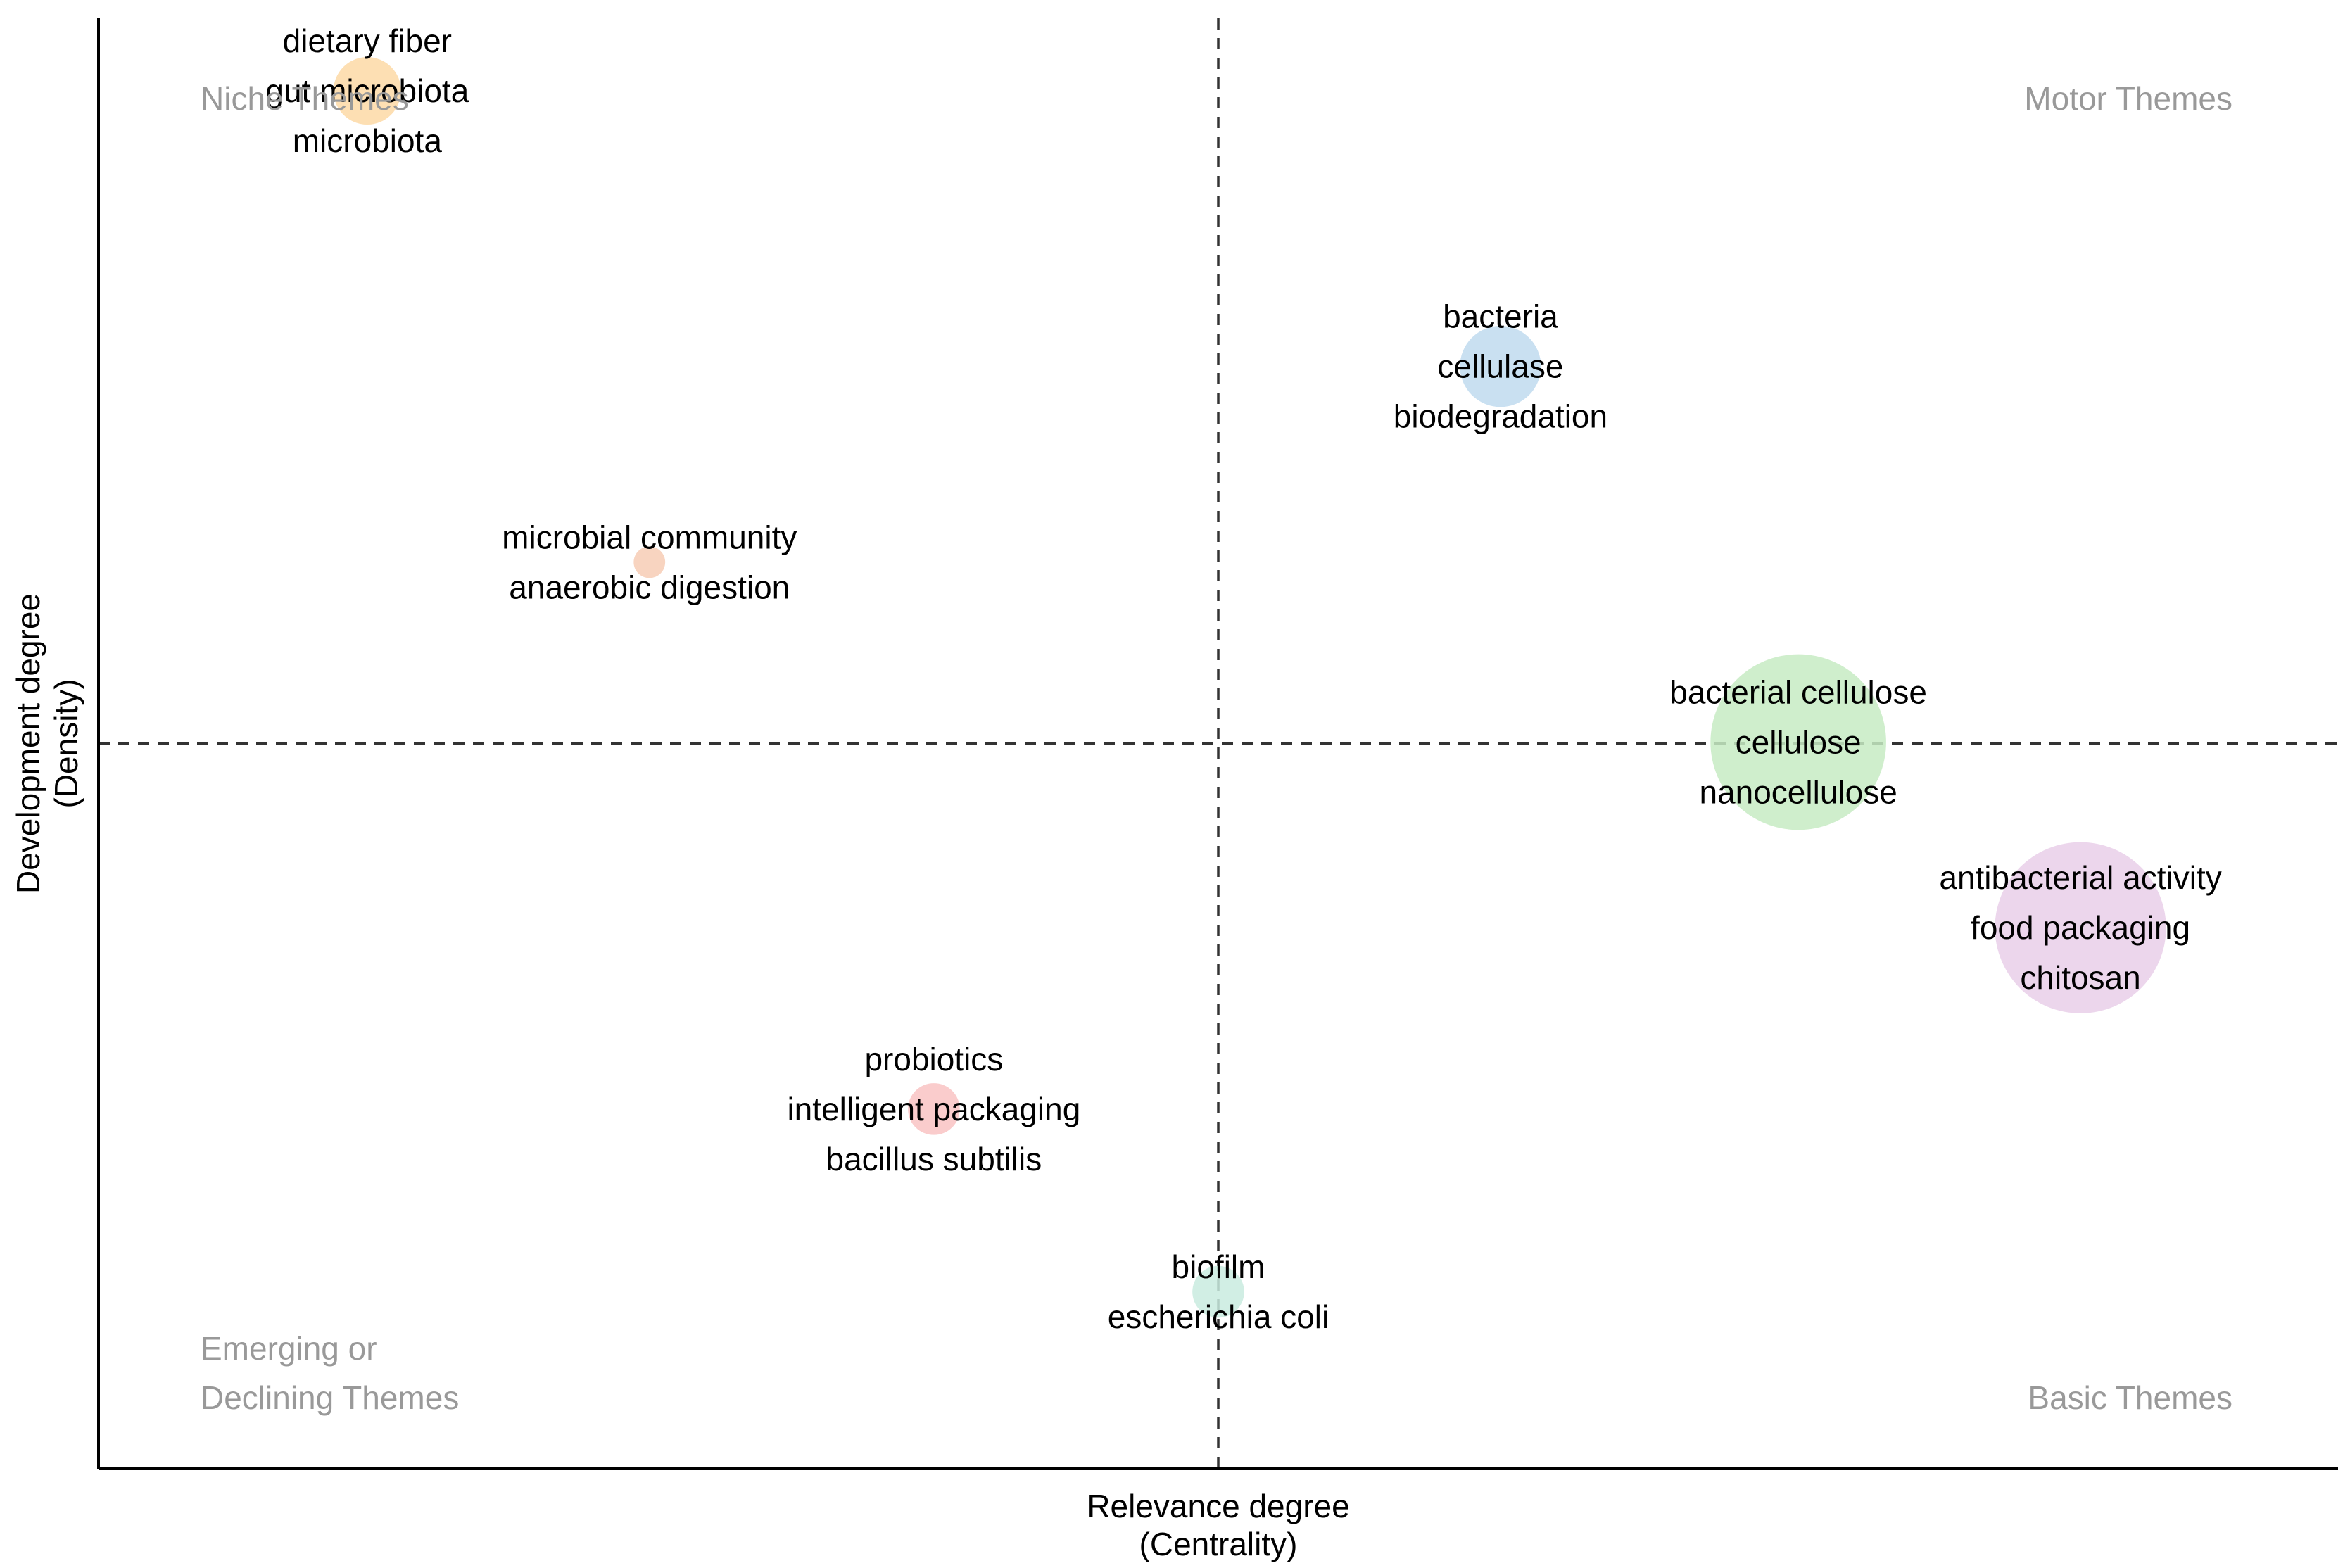  Describe the element at coordinates (2080, 877) in the screenshot. I see `theme-label: antibacterial activity` at that location.